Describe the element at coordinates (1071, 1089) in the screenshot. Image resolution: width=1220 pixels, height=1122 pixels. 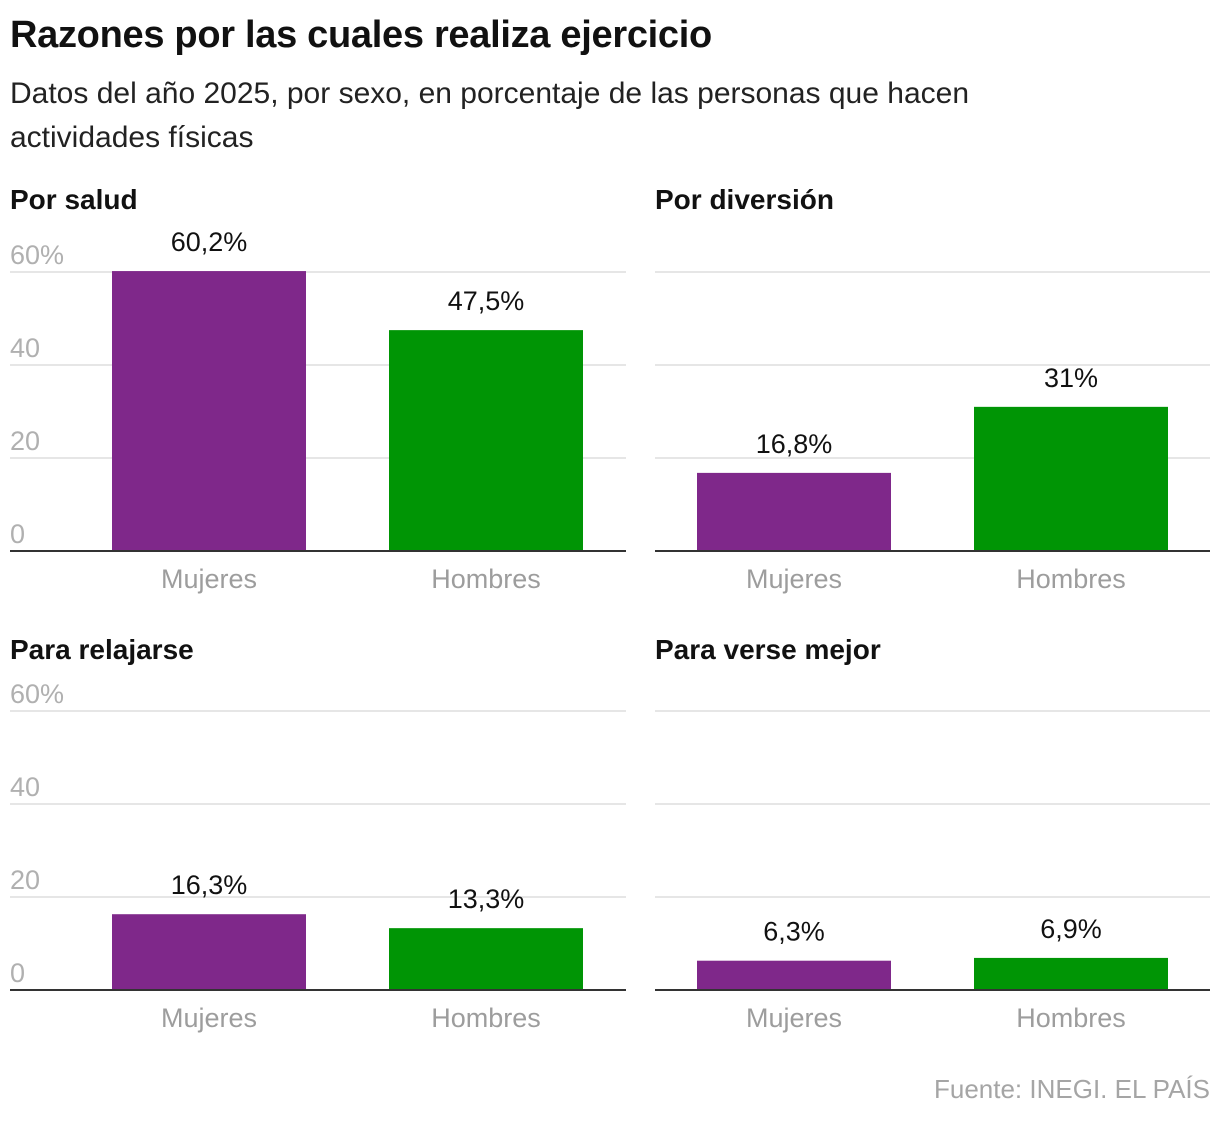
I see `source-note: Fuente: INEGI. EL PAÍS` at that location.